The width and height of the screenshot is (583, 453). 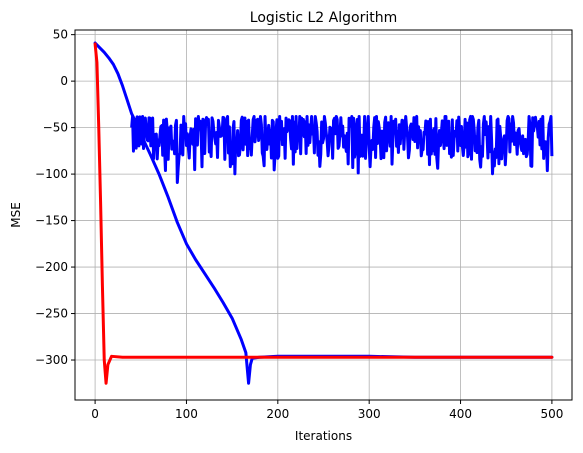 I want to click on x-tick-label: 100, so click(x=186, y=414).